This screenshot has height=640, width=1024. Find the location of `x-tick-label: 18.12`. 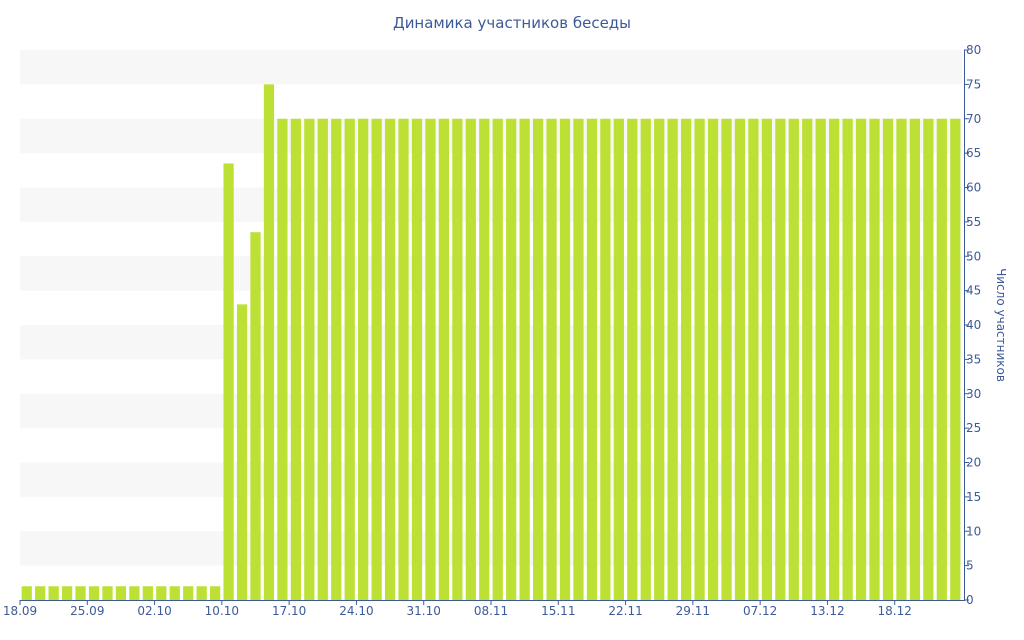

x-tick-label: 18.12 is located at coordinates (895, 611).